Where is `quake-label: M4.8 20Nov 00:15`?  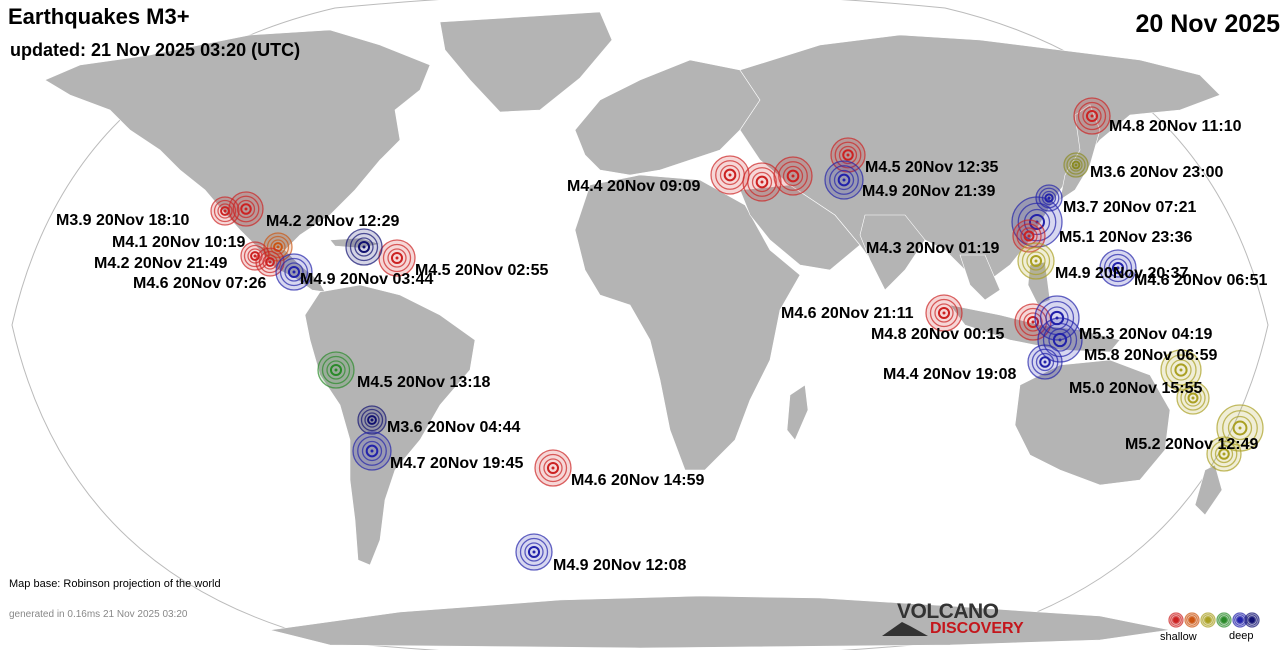
quake-label: M4.8 20Nov 00:15 is located at coordinates (938, 334).